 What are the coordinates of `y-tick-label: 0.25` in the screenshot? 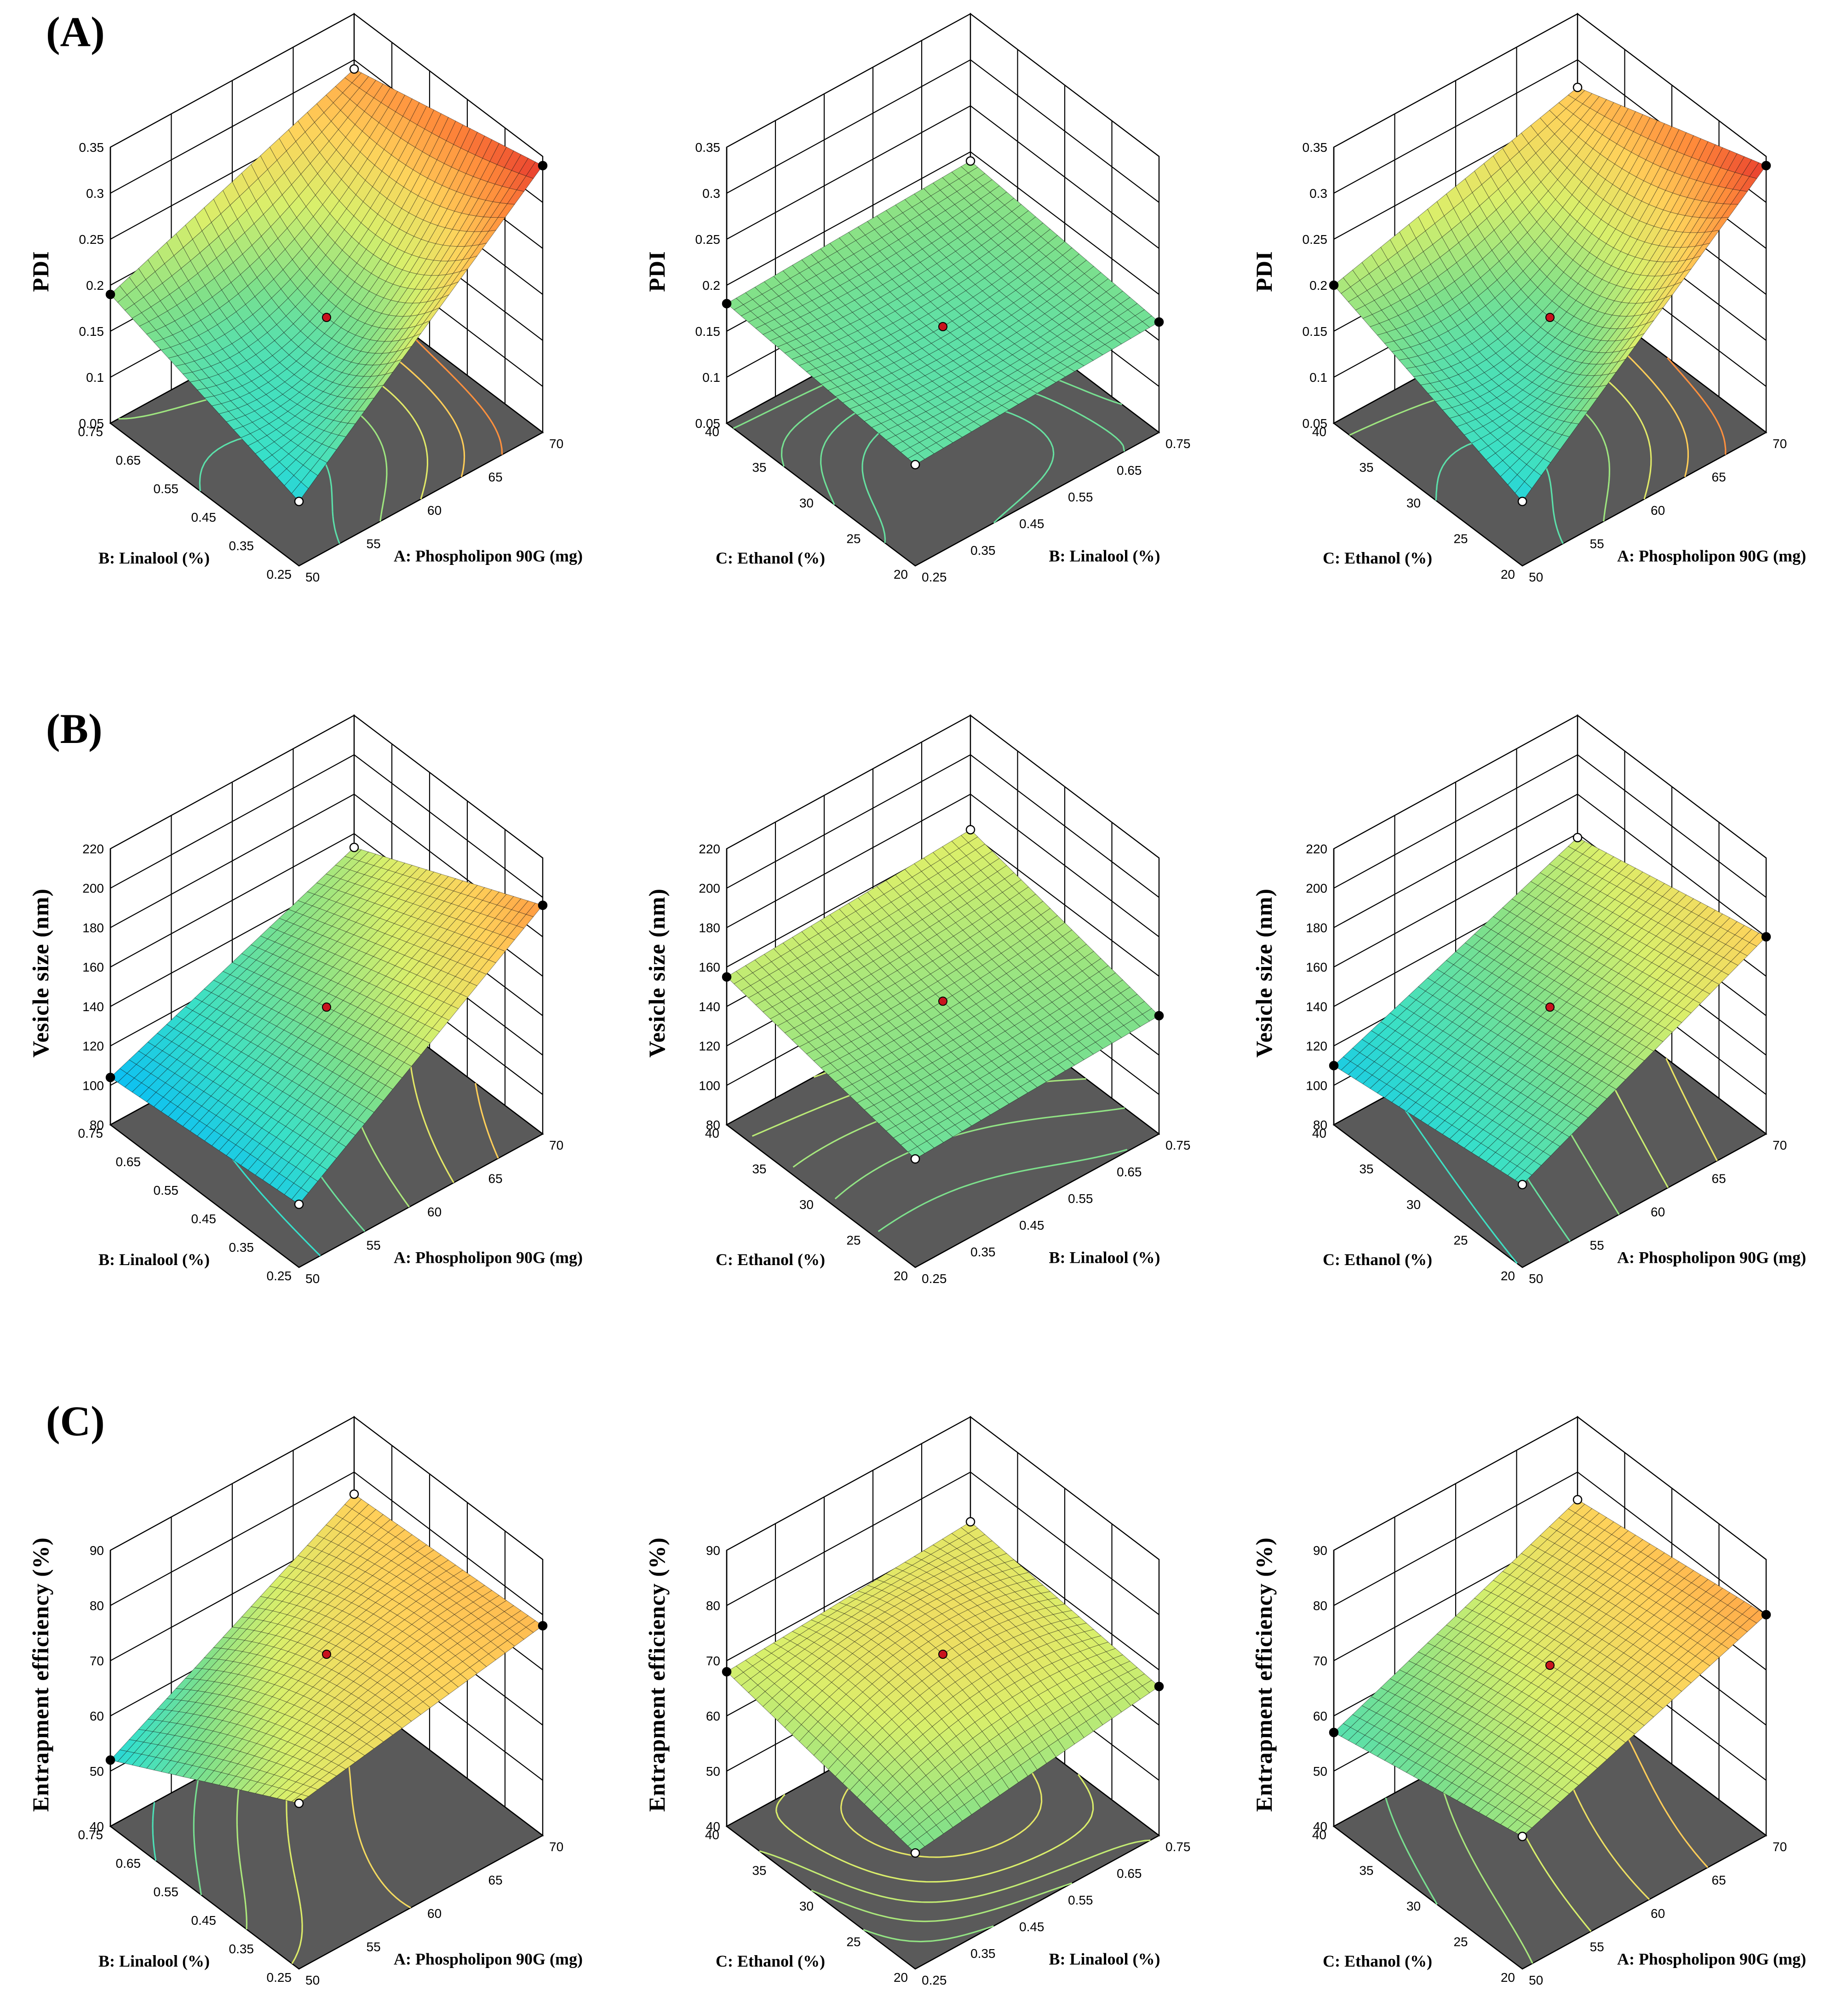 It's located at (934, 577).